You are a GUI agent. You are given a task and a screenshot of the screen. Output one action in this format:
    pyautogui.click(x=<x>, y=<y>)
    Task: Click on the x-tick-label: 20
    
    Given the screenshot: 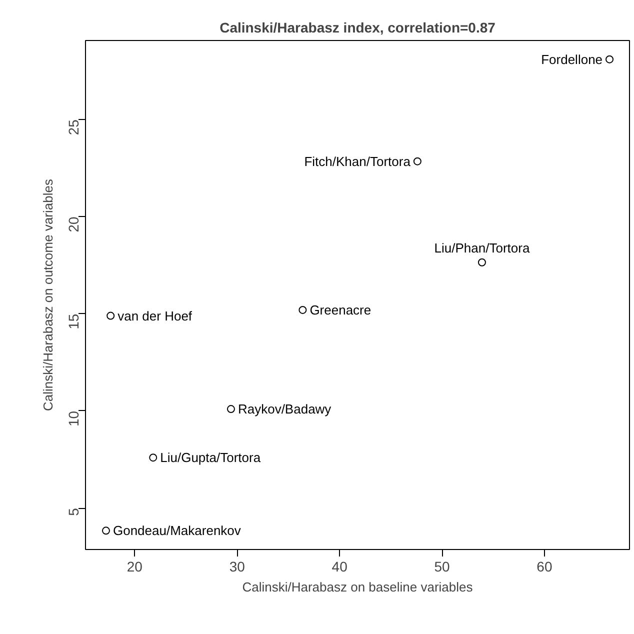 What is the action you would take?
    pyautogui.click(x=134, y=566)
    